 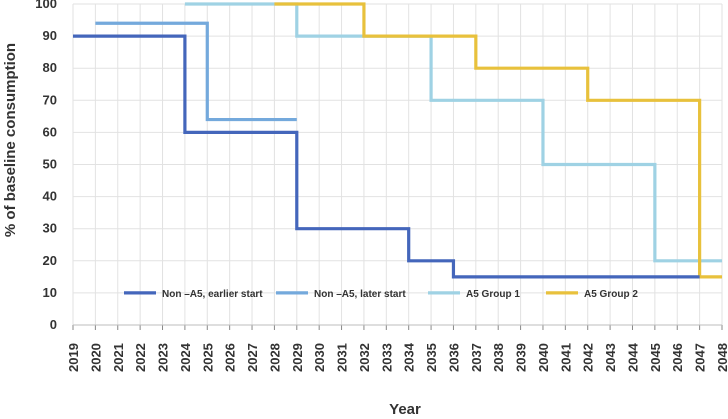 What do you see at coordinates (46, 5) in the screenshot?
I see `y-tick-label: 100` at bounding box center [46, 5].